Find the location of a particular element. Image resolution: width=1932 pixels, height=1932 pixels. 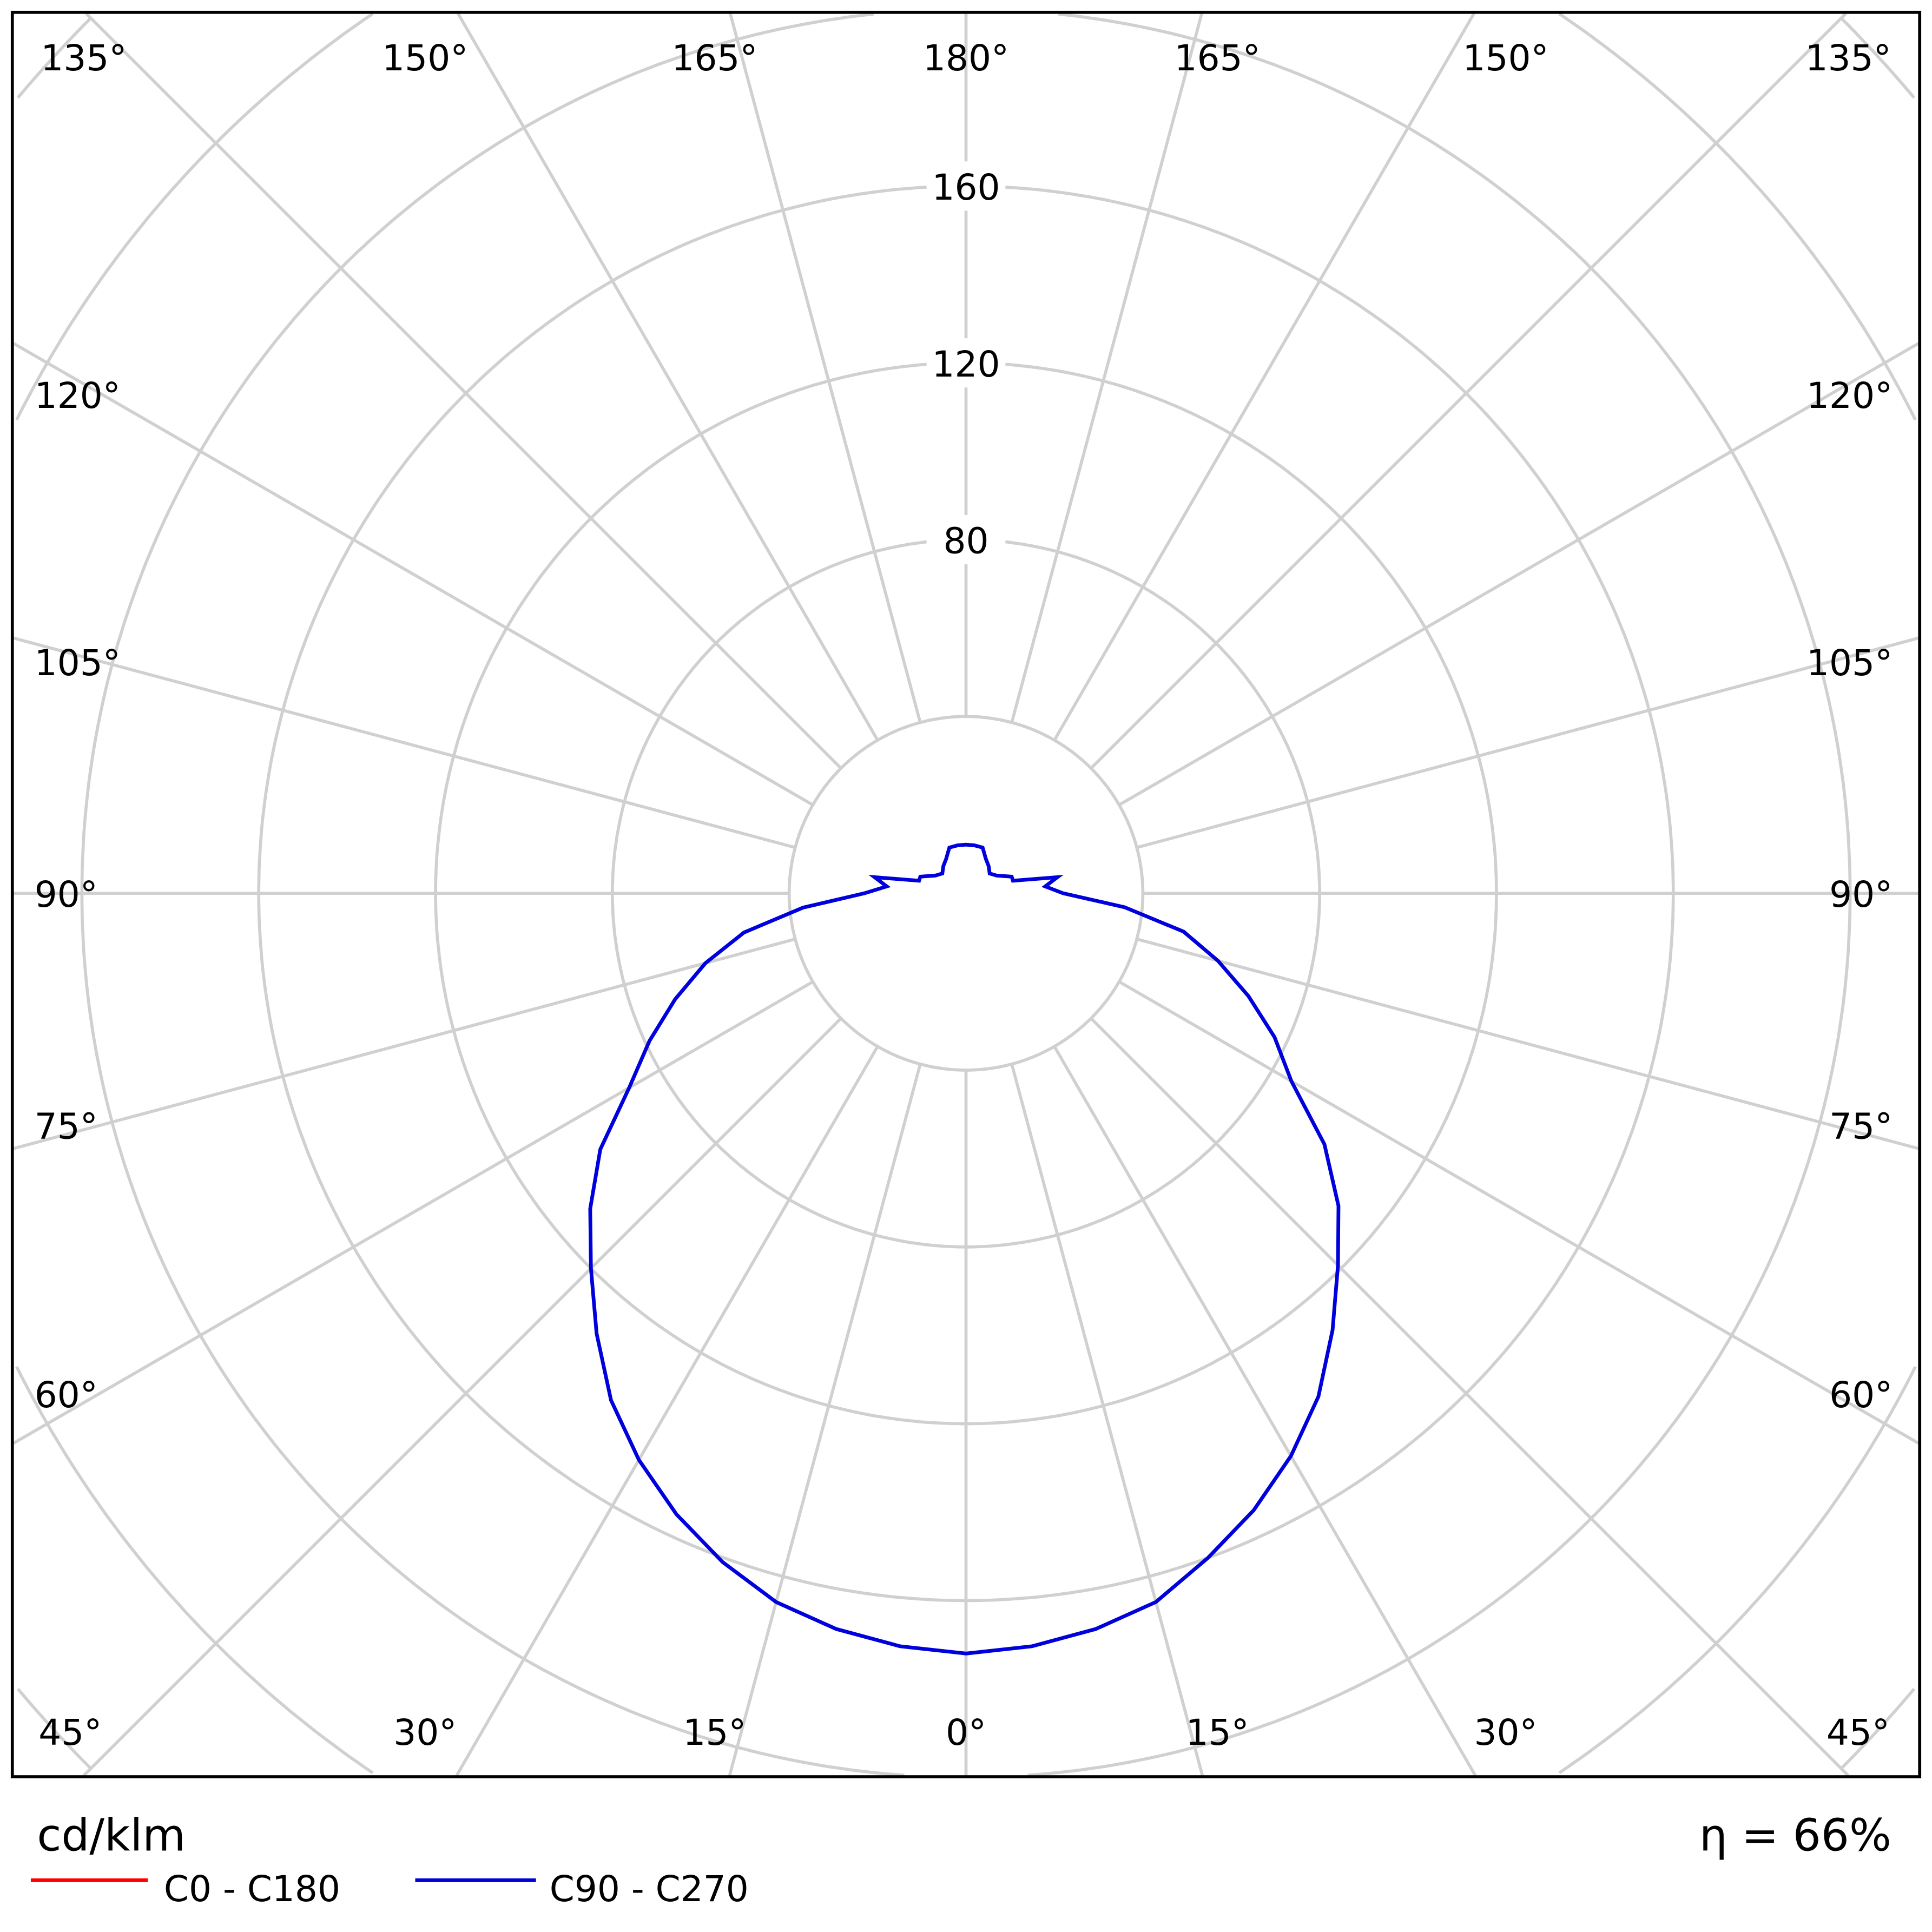

angle-label-right: 60° is located at coordinates (1861, 1395).